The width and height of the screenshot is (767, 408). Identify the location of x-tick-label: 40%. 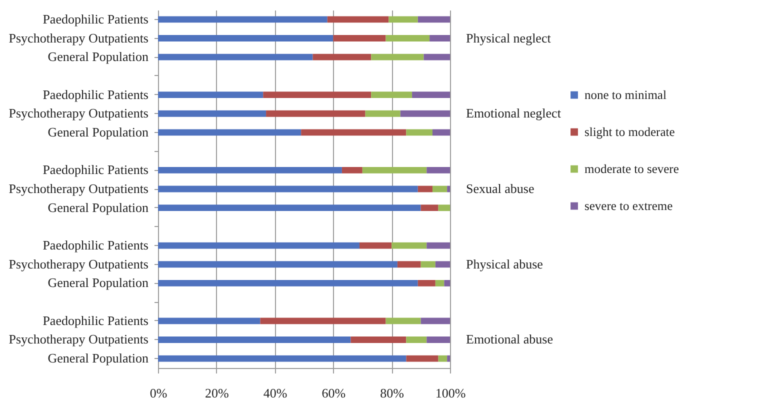
(275, 393).